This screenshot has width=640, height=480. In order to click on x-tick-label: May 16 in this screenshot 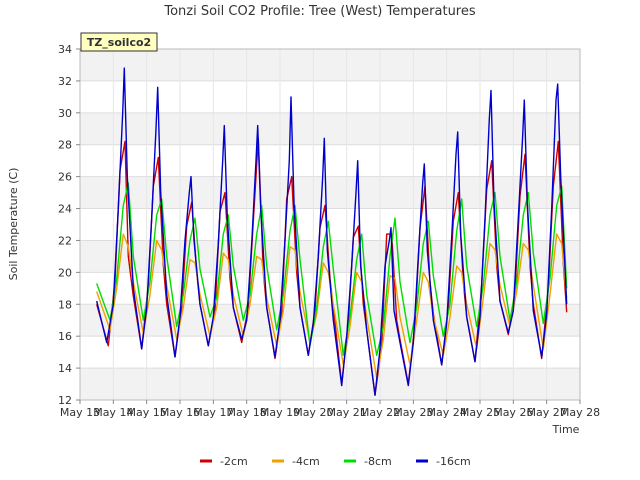, I will do `click(180, 412)`.